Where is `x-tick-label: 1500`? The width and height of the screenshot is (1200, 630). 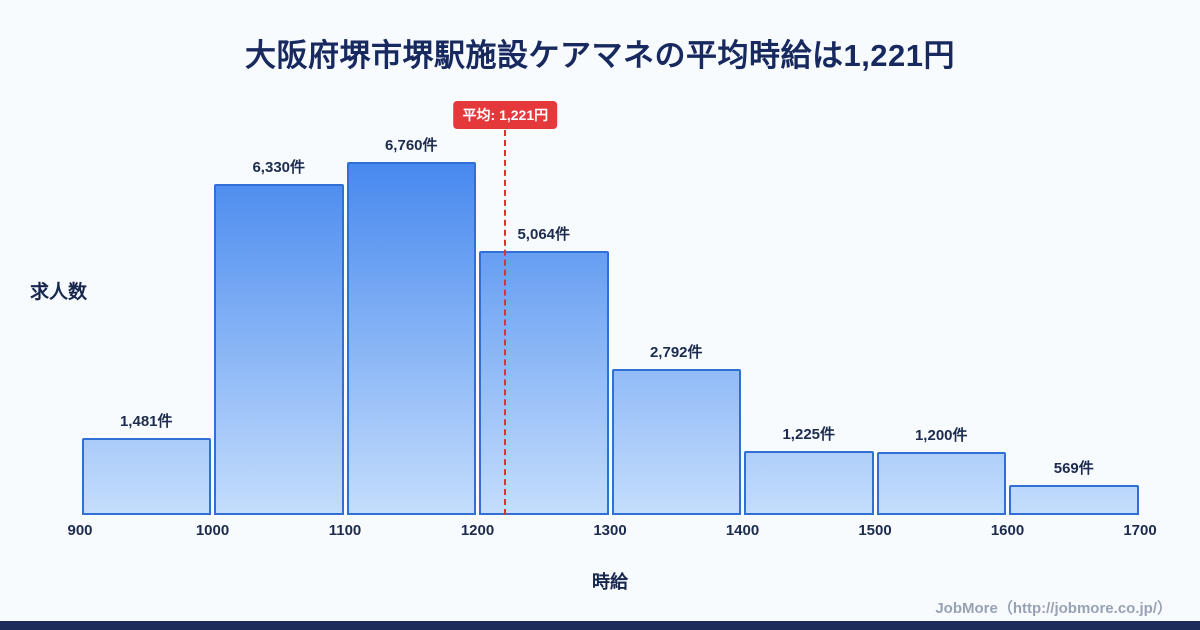
x-tick-label: 1500 is located at coordinates (875, 530).